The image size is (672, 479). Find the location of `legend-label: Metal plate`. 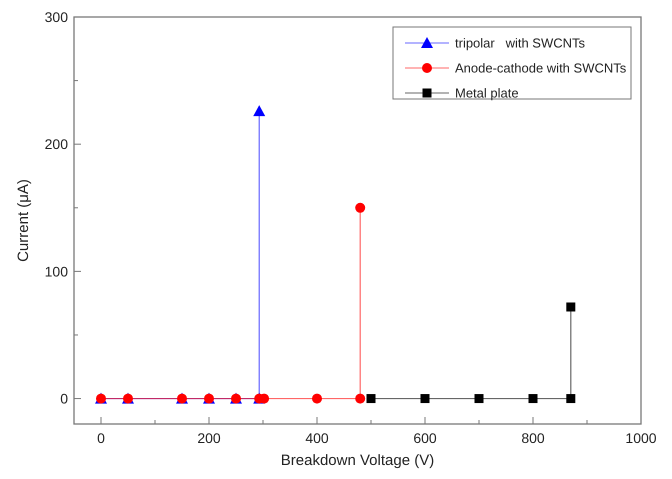

legend-label: Metal plate is located at coordinates (487, 93).